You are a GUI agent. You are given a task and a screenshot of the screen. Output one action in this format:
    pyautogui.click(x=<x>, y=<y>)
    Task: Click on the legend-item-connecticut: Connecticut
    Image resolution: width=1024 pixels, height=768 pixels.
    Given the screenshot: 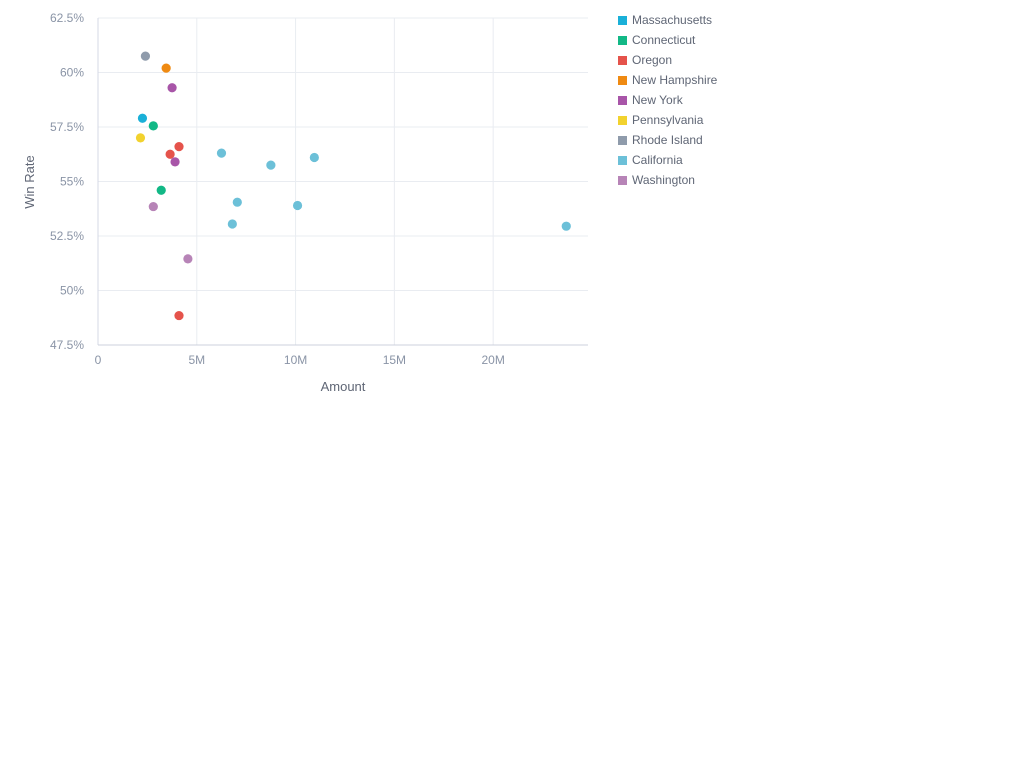 What is the action you would take?
    pyautogui.click(x=667, y=40)
    